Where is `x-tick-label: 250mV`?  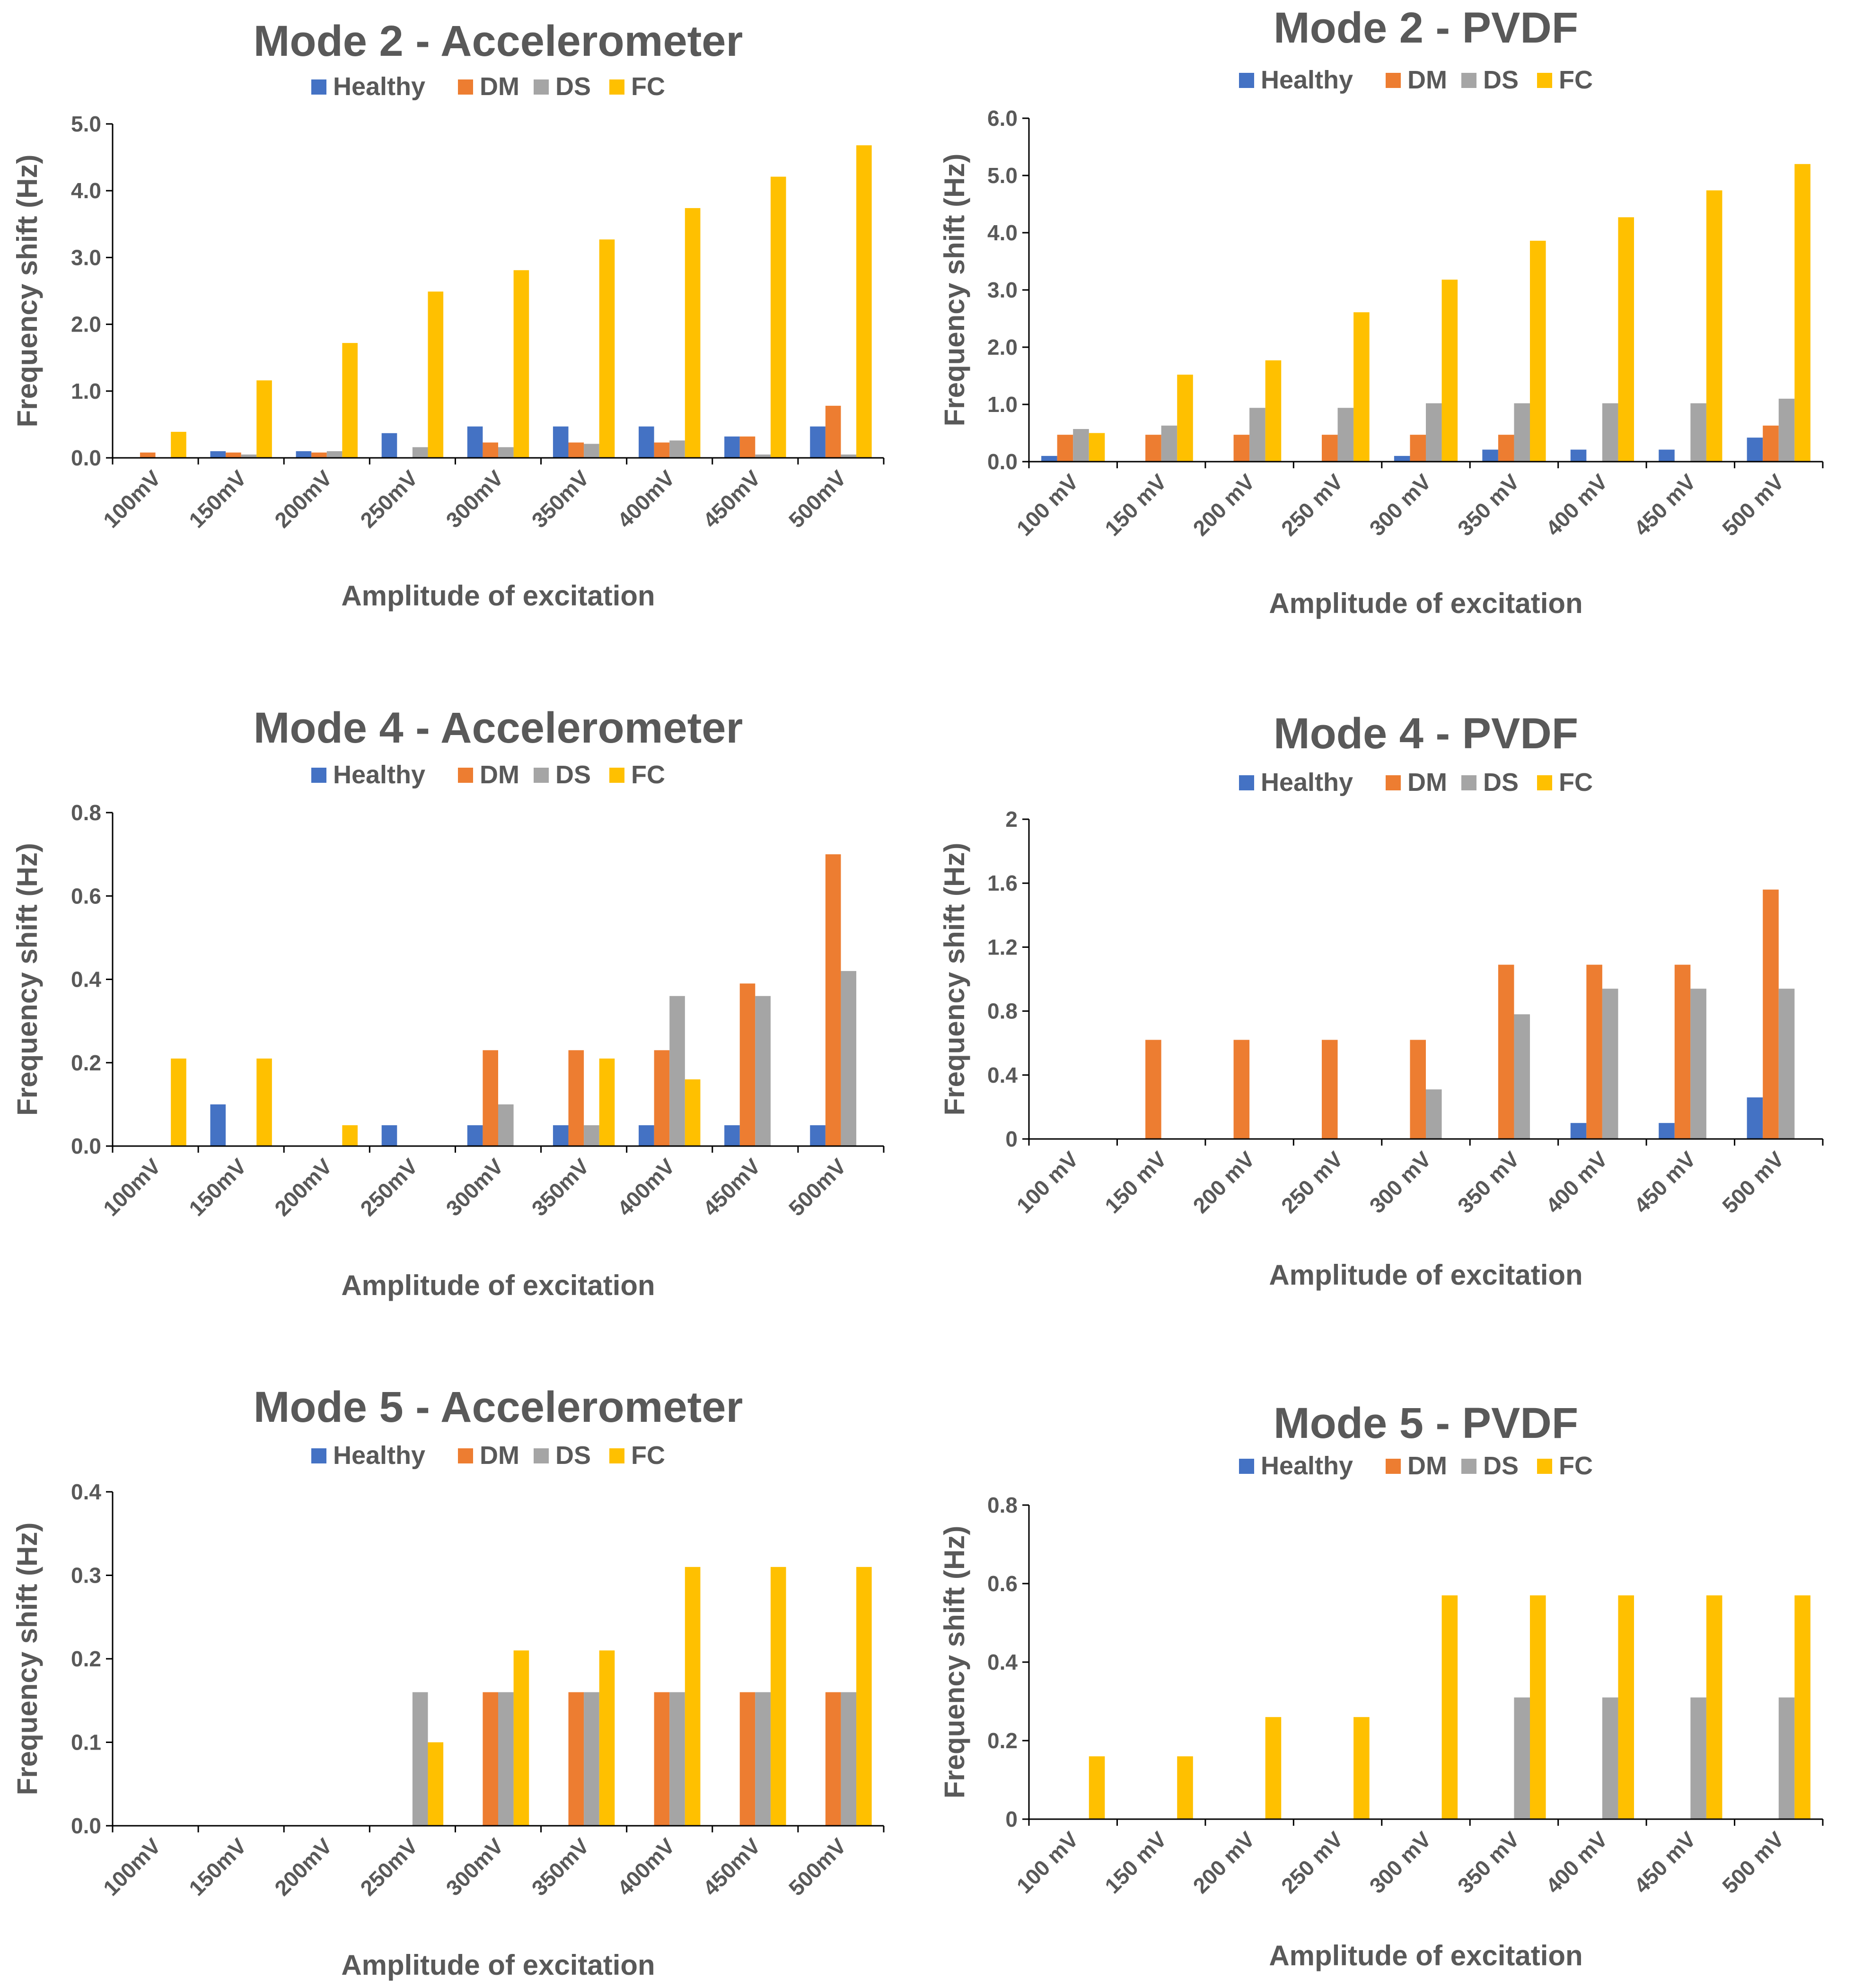
x-tick-label: 250mV is located at coordinates (389, 1187).